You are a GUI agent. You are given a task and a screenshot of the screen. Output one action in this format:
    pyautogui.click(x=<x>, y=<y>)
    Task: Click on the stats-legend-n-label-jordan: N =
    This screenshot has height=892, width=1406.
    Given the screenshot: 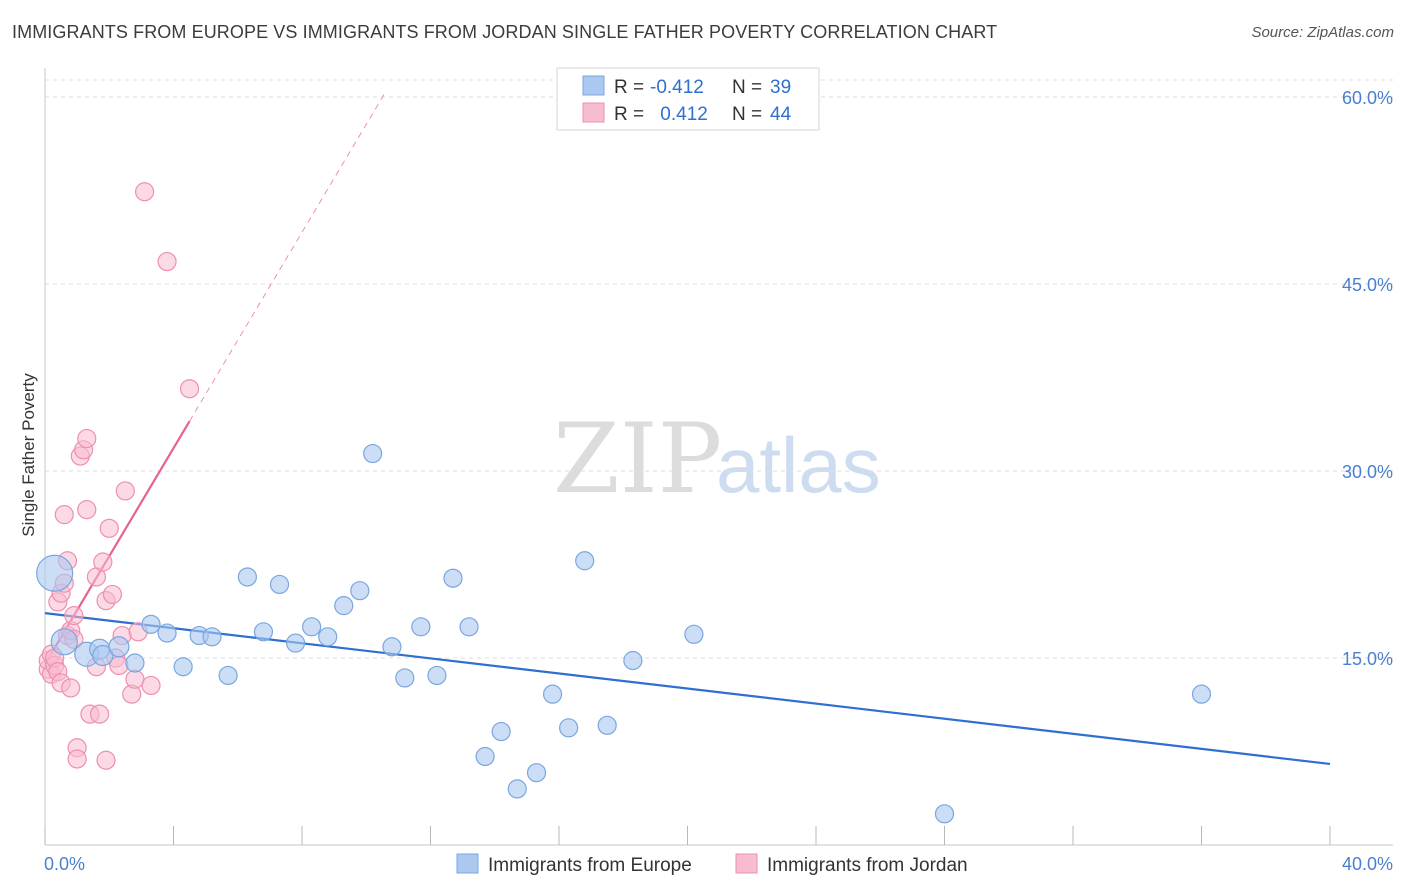 What is the action you would take?
    pyautogui.click(x=747, y=114)
    